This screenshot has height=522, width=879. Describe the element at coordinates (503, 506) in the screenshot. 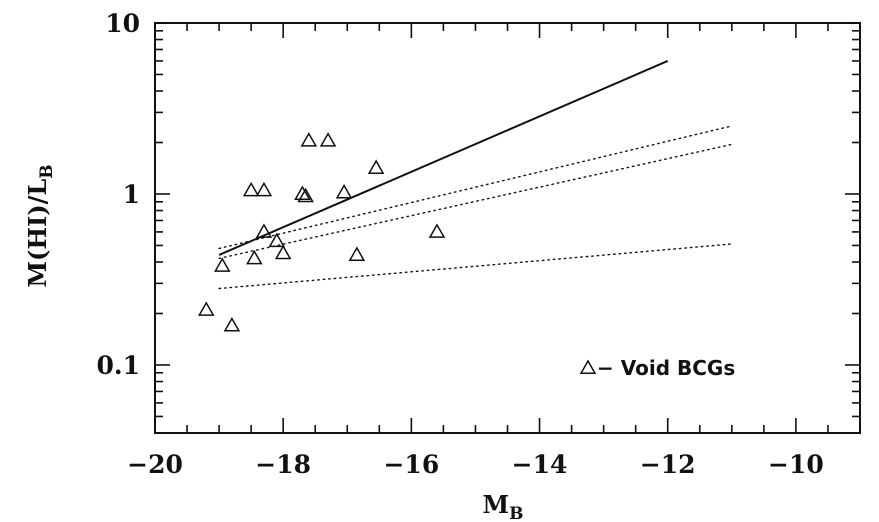

I see `x-axis-title: MB` at that location.